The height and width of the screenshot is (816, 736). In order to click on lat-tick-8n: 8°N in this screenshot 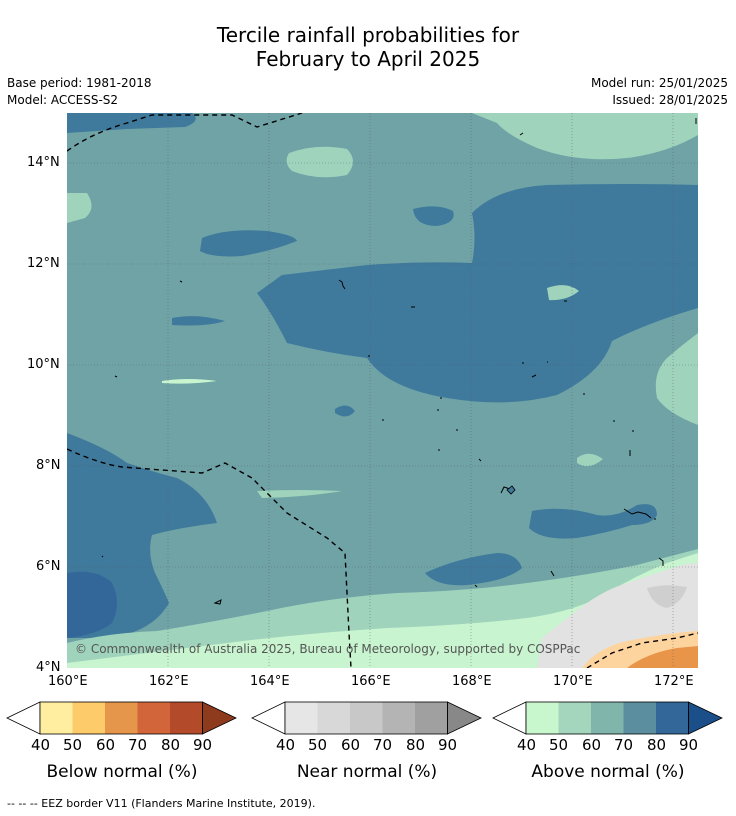, I will do `click(48, 465)`.